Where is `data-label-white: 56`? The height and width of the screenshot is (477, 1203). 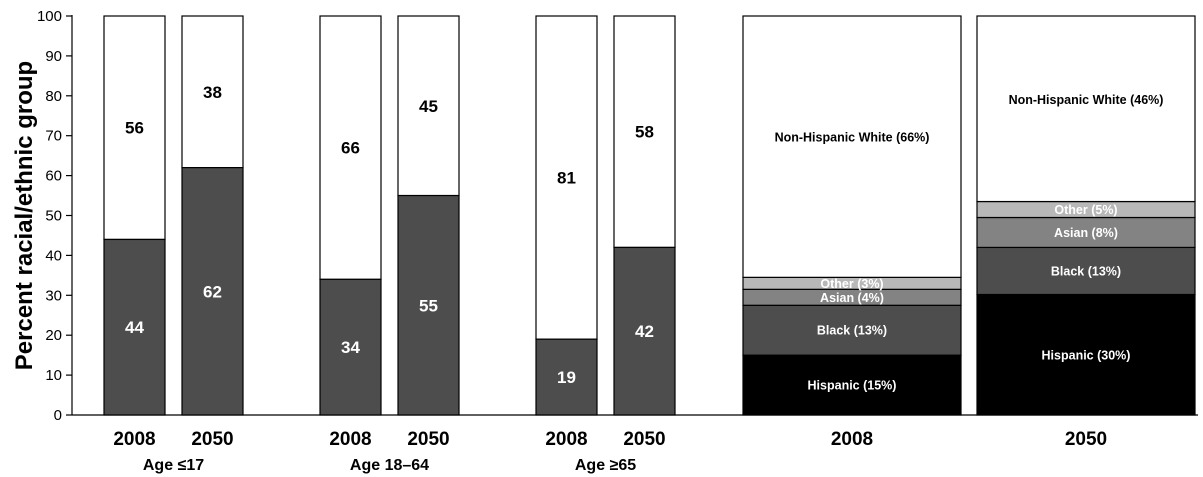
data-label-white: 56 is located at coordinates (134, 128).